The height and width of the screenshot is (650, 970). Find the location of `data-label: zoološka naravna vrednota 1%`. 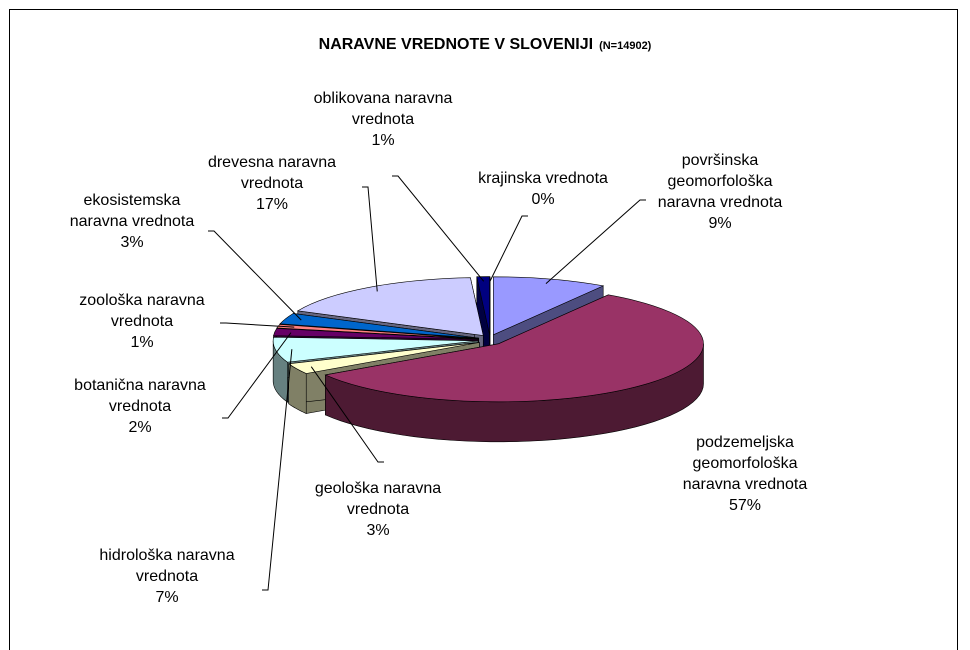

data-label: zoološka naravna vrednota 1% is located at coordinates (142, 321).